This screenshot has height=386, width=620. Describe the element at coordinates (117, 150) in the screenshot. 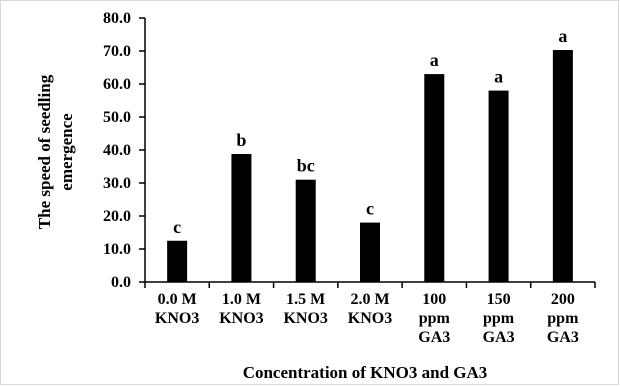

I see `y-tick-label: 40.0` at that location.